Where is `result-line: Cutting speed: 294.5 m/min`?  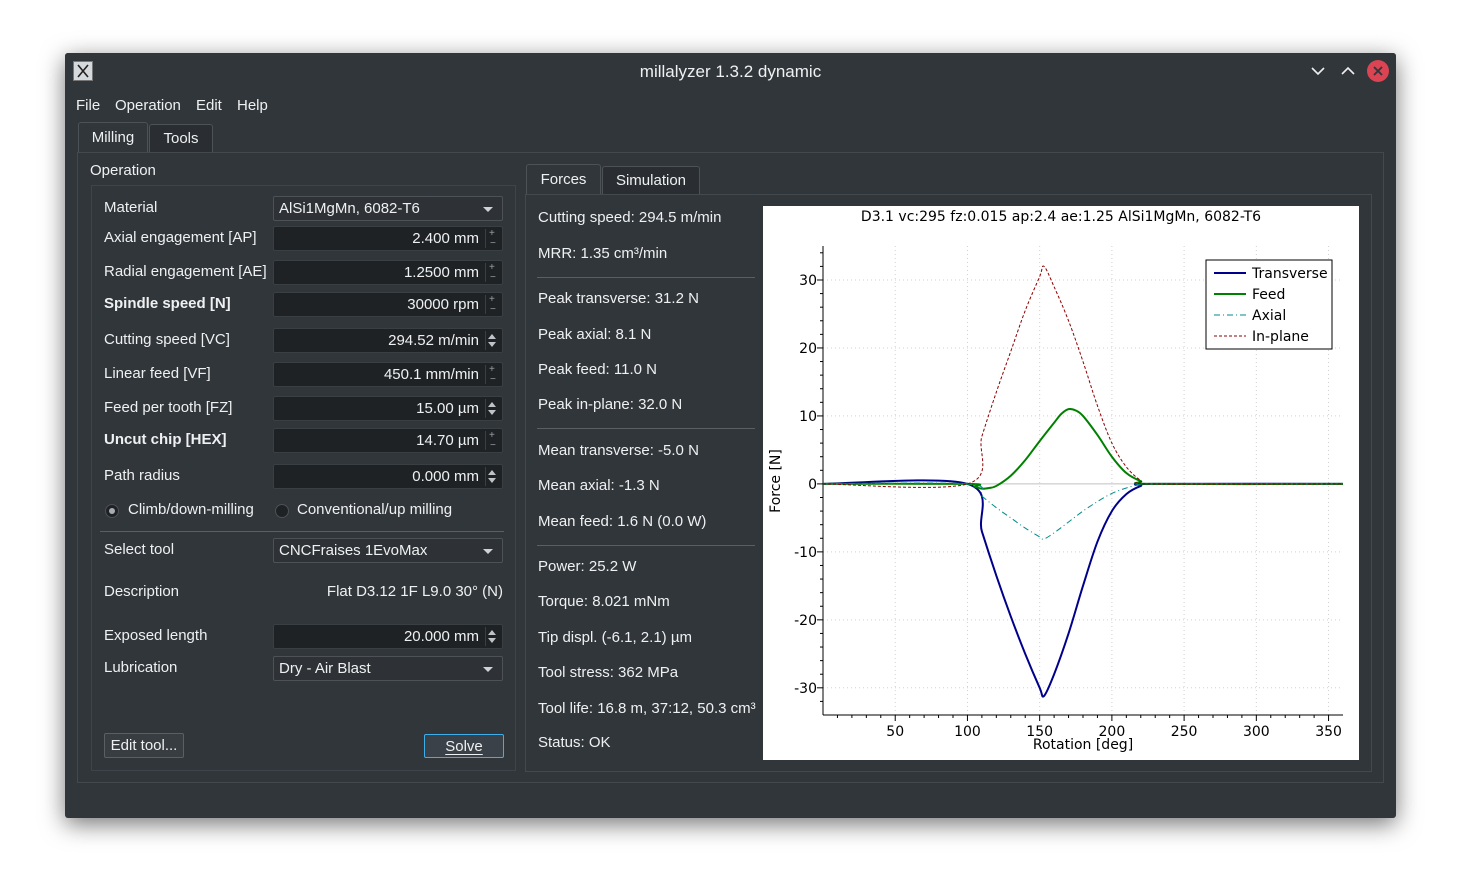 result-line: Cutting speed: 294.5 m/min is located at coordinates (630, 217).